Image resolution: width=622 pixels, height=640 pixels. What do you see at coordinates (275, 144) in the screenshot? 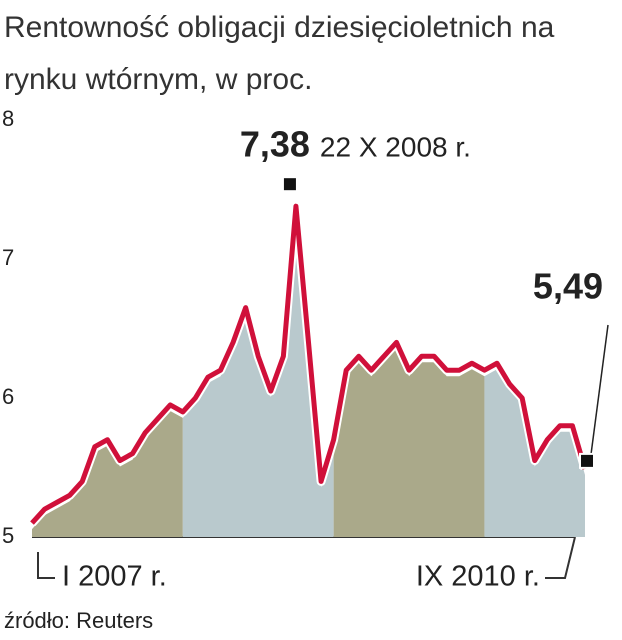
I see `value-label: 7,38` at bounding box center [275, 144].